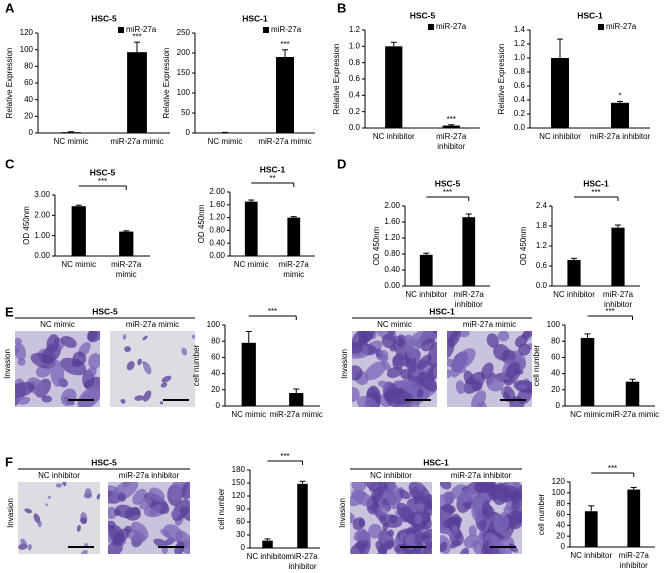 The height and width of the screenshot is (573, 669). Describe the element at coordinates (57, 324) in the screenshot. I see `image-label: NC mimic` at that location.